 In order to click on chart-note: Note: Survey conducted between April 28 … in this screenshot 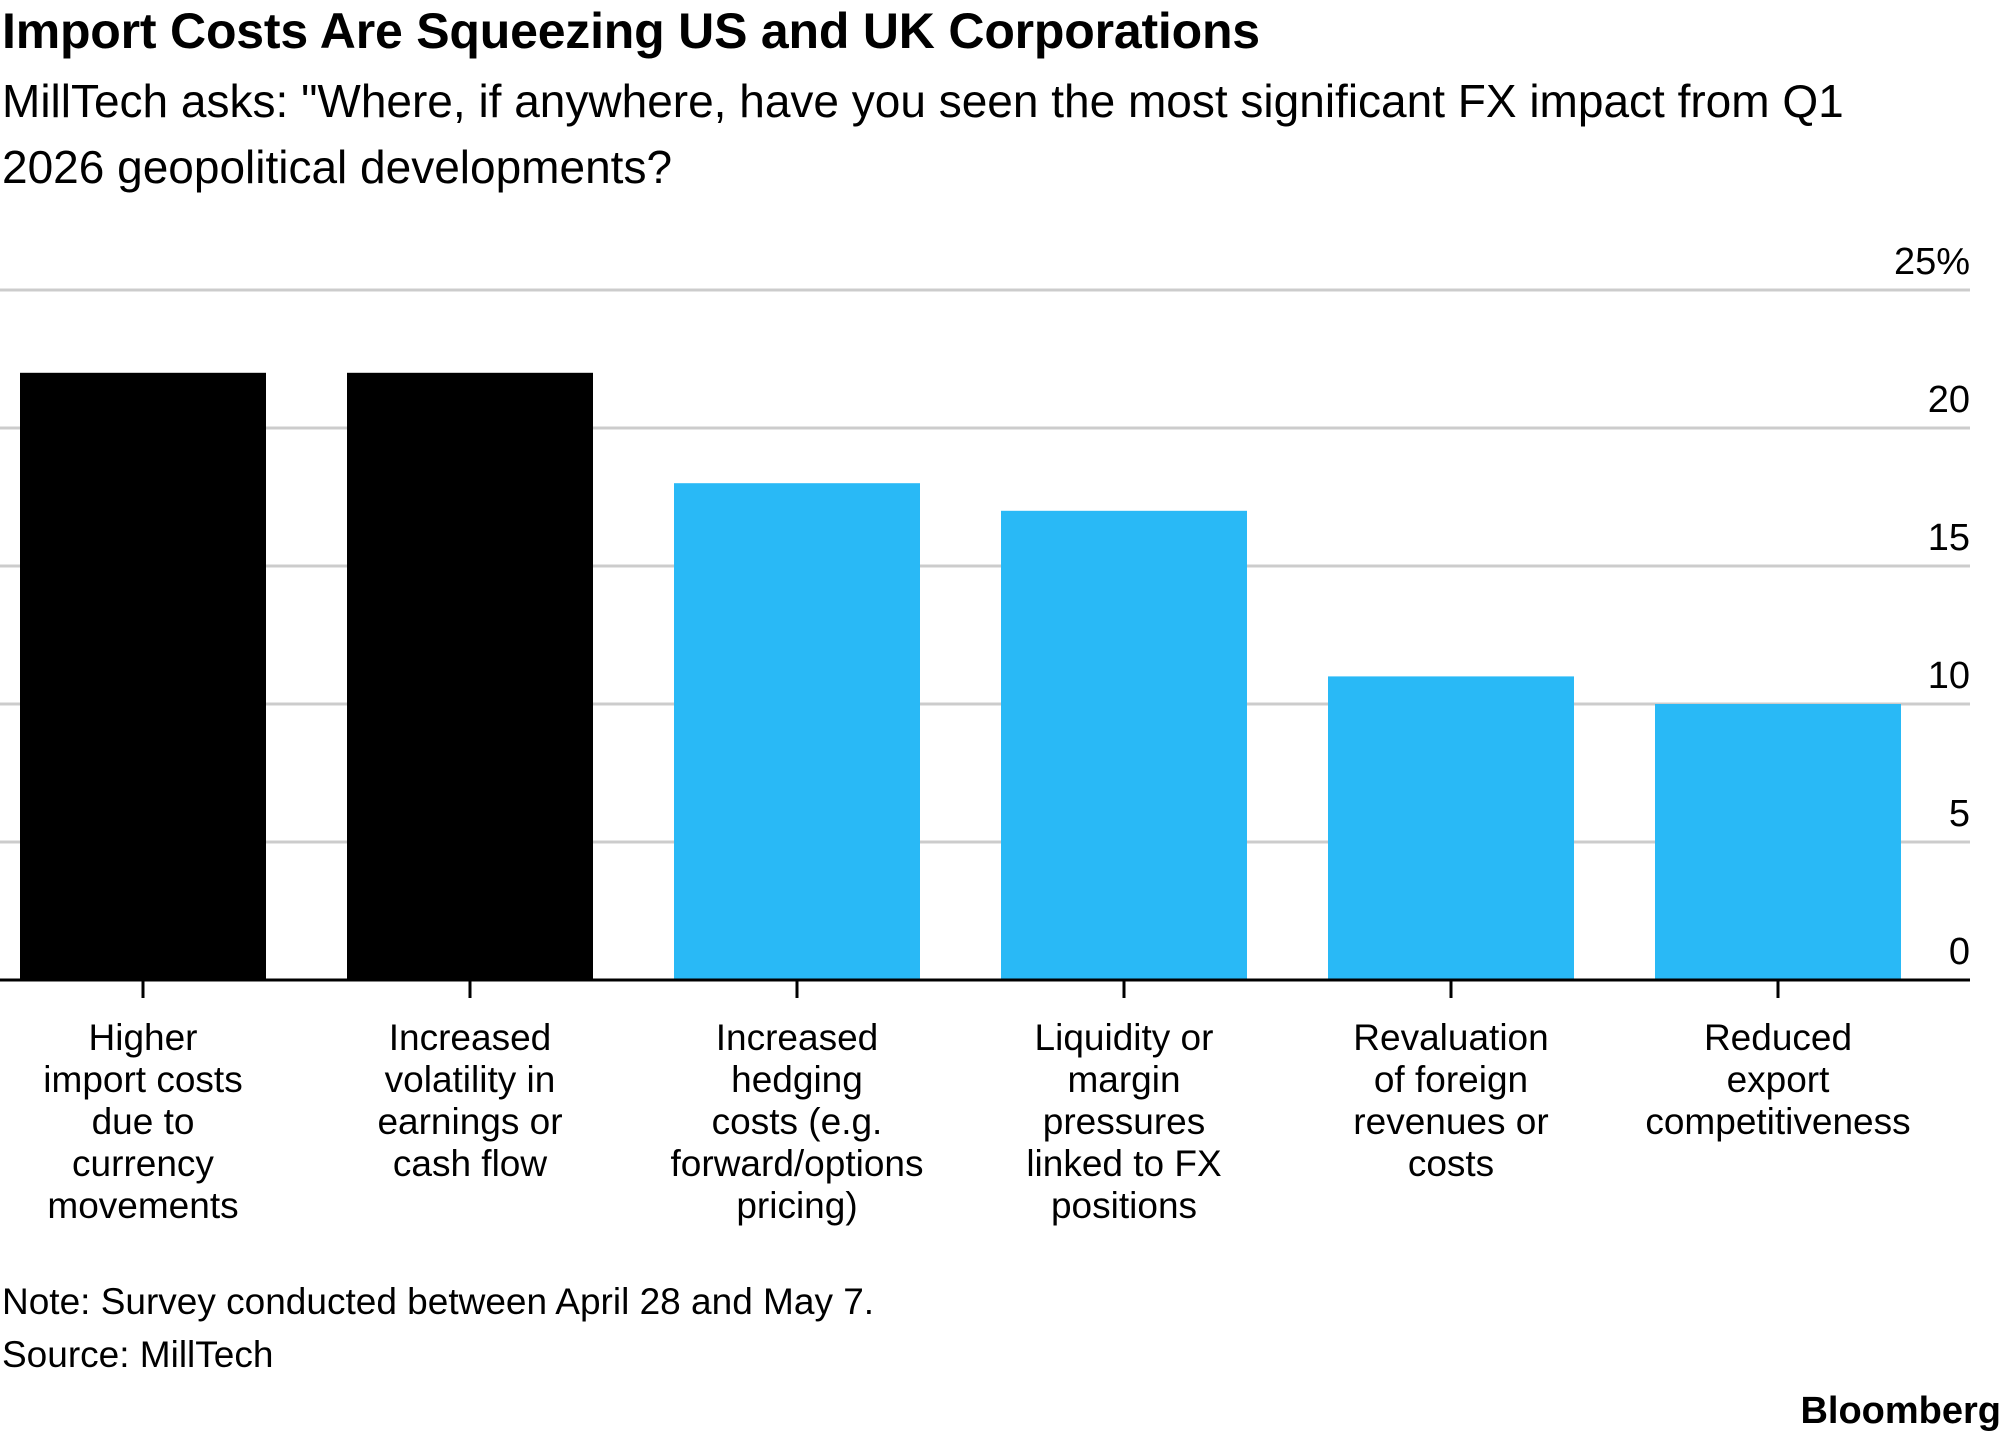, I will do `click(438, 1301)`.